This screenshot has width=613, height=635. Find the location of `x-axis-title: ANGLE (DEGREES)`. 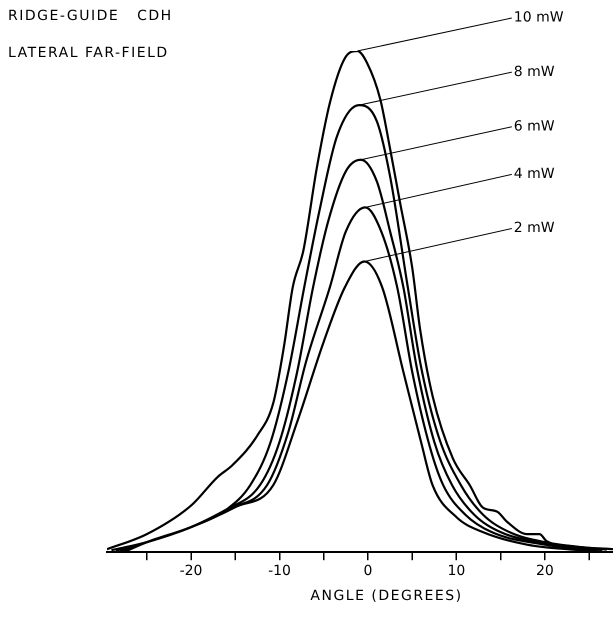

x-axis-title: ANGLE (DEGREES) is located at coordinates (386, 596).